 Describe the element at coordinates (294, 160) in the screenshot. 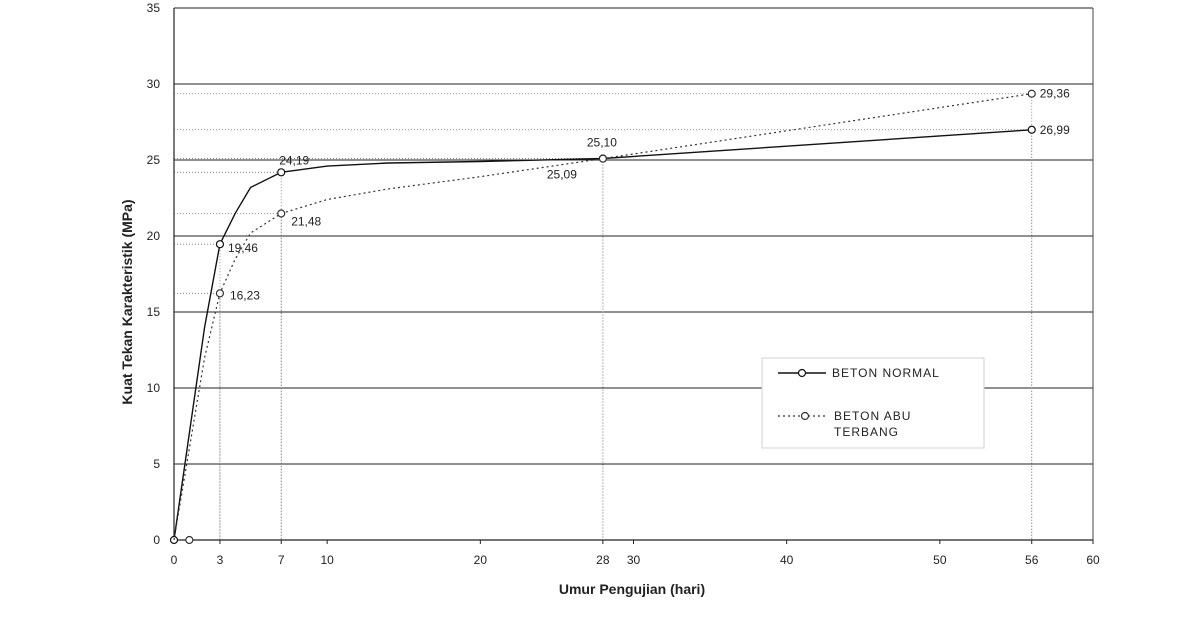

I see `data-label: 24,19` at that location.